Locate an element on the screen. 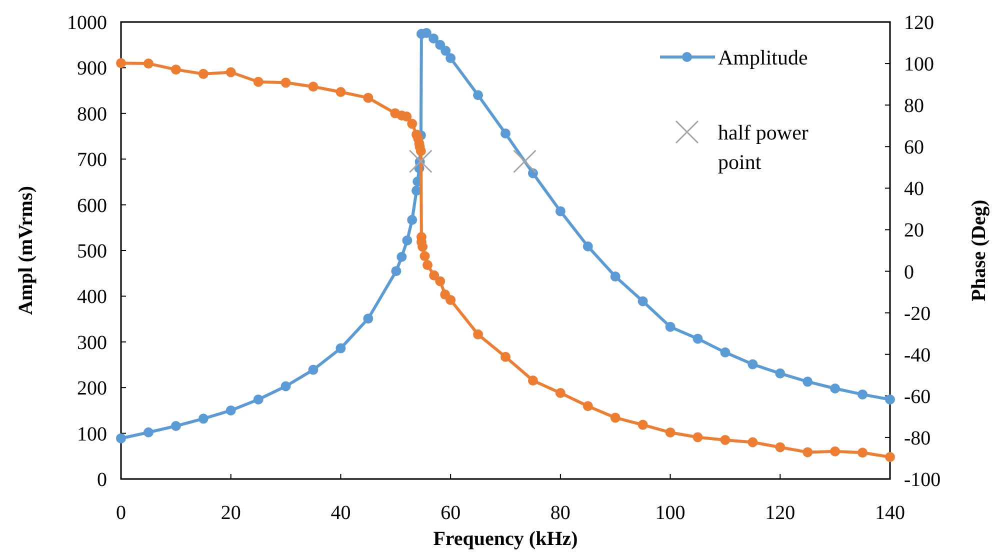 Image resolution: width=999 pixels, height=555 pixels. y2-tick-label: 20 is located at coordinates (914, 231).